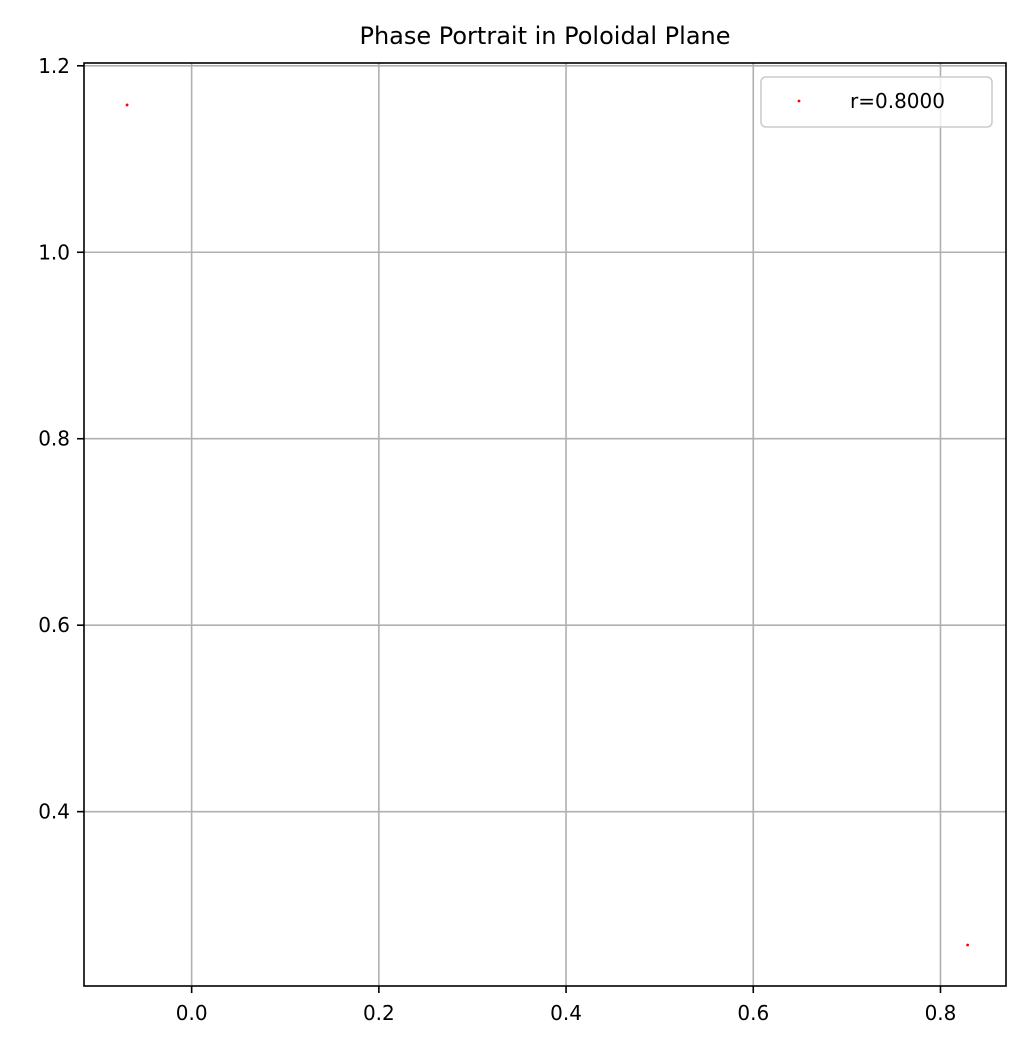 The width and height of the screenshot is (1026, 1054). I want to click on y-tick-label: 1.0, so click(54, 252).